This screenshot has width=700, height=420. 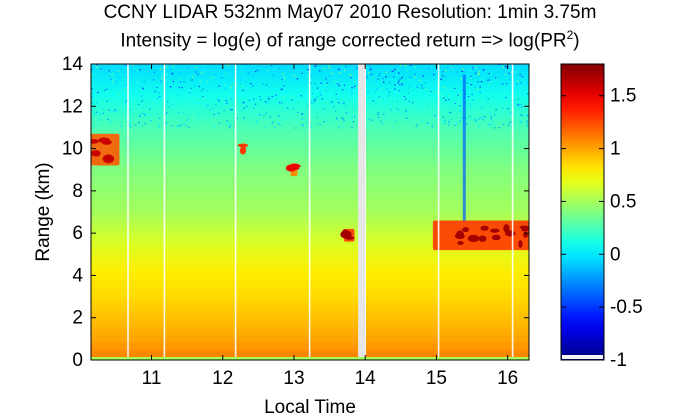 I want to click on data-gap-line, so click(x=128, y=212).